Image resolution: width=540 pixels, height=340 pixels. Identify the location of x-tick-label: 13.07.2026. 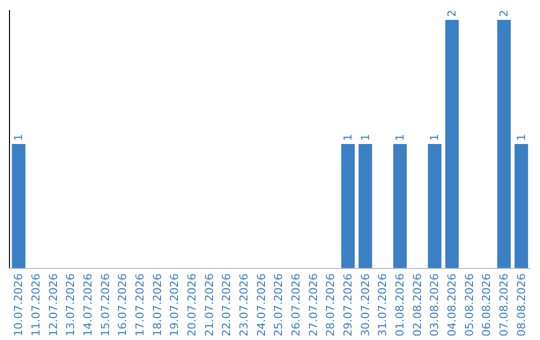
(71, 304).